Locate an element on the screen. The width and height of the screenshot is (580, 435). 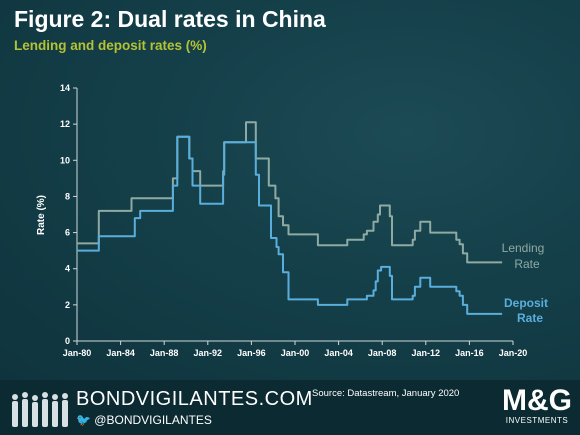
x-tick-label: Jan-04 is located at coordinates (338, 353).